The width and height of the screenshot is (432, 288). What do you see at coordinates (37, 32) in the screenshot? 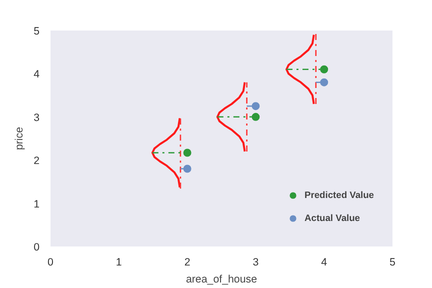
I see `y-tick-label: 5` at bounding box center [37, 32].